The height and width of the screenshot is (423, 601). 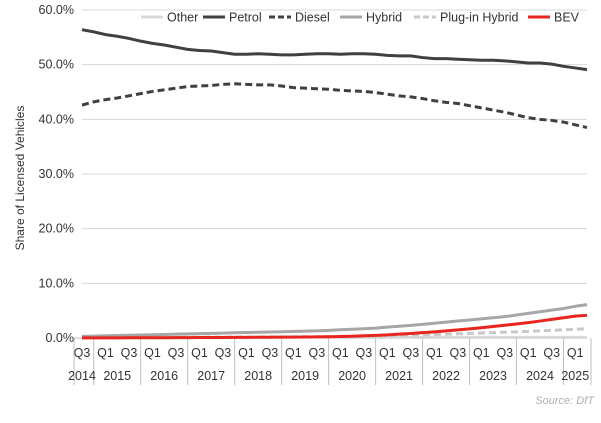 What do you see at coordinates (565, 401) in the screenshot?
I see `source-note: Source: DfT` at bounding box center [565, 401].